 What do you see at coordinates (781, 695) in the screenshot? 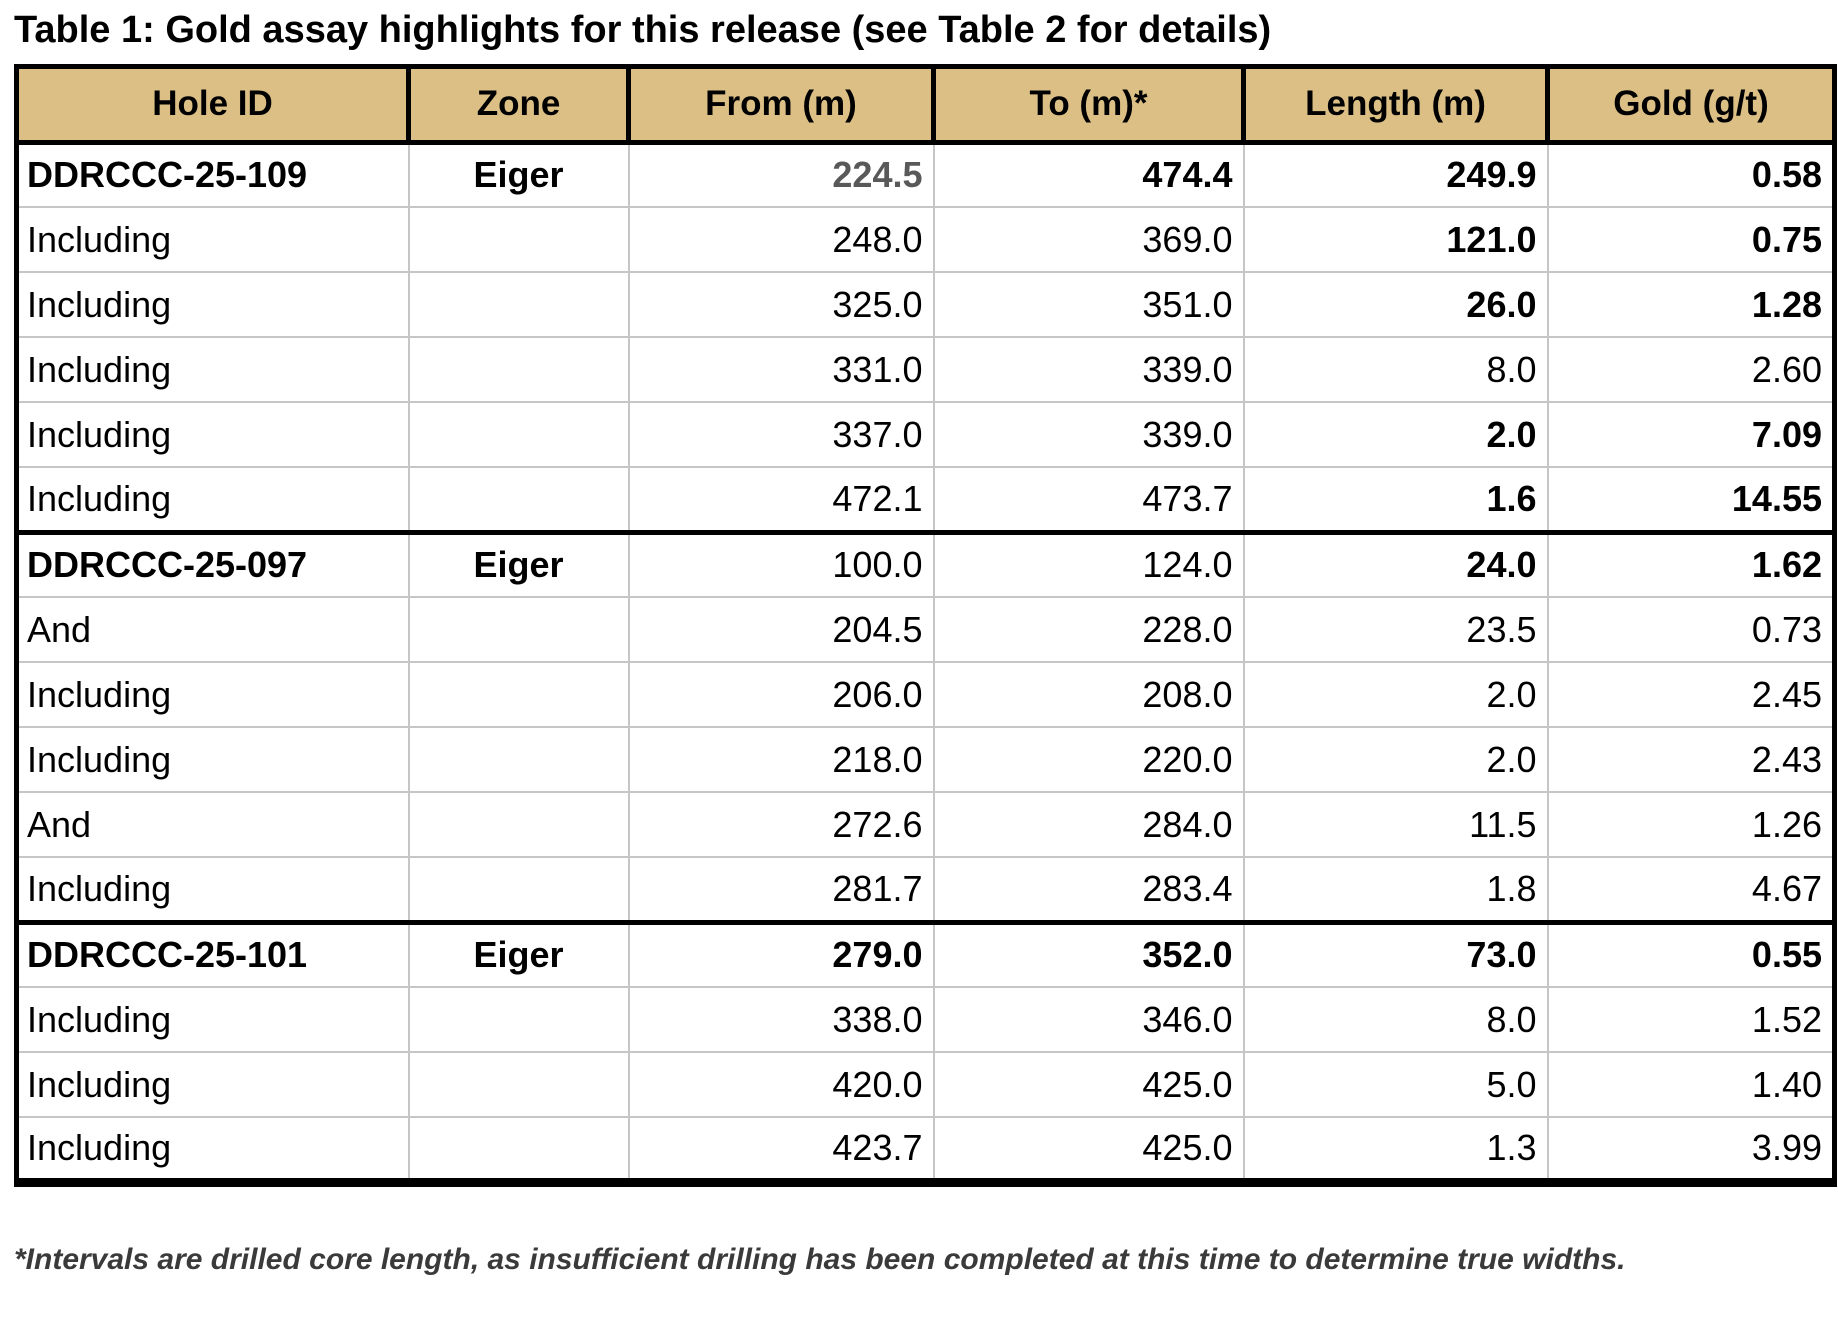
I see `cell-from: 206.0` at bounding box center [781, 695].